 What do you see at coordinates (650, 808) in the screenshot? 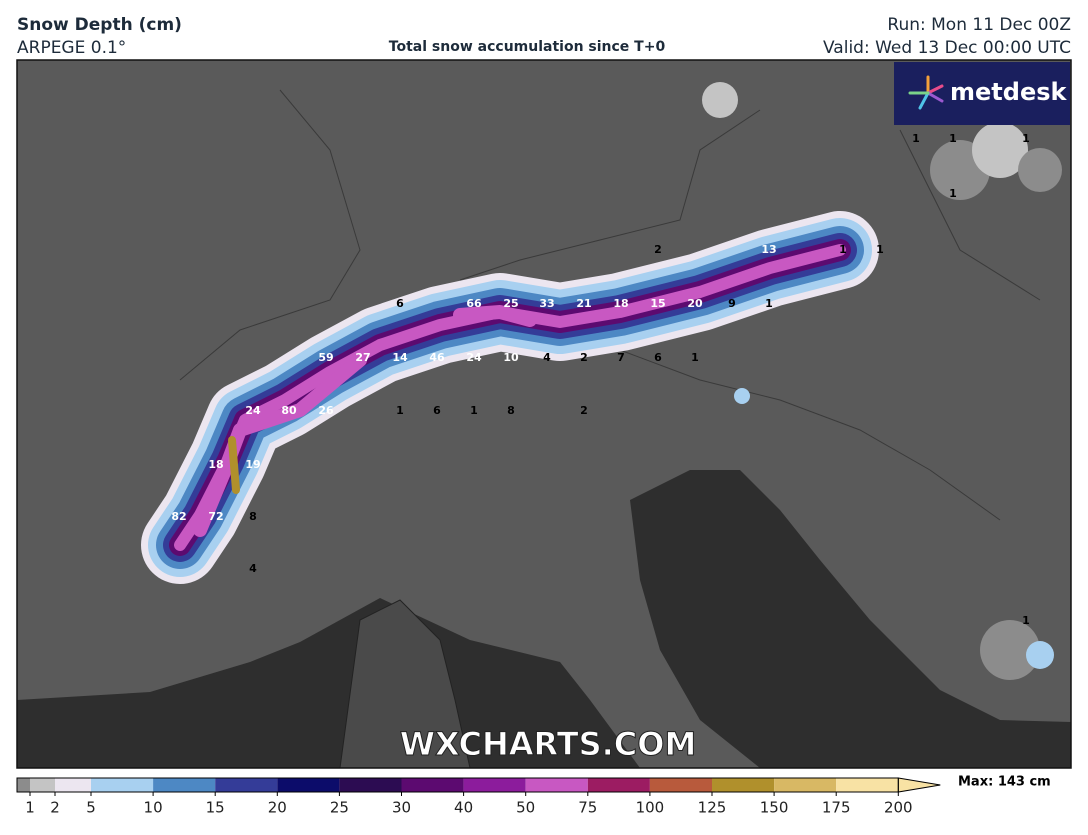
I see `colorbar-tick-label: 100` at bounding box center [650, 808].